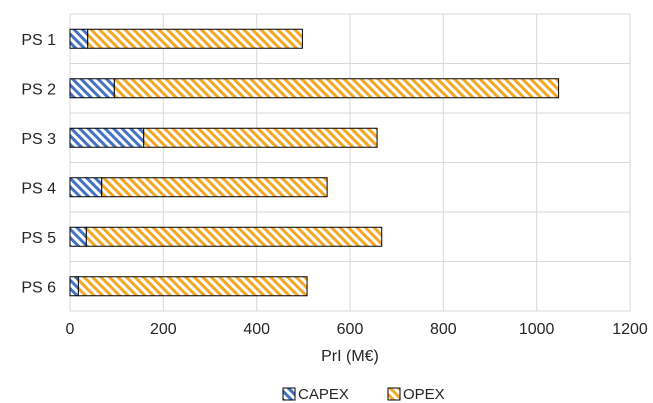 The height and width of the screenshot is (403, 653). What do you see at coordinates (38, 139) in the screenshot?
I see `y-tick-label: PS 3` at bounding box center [38, 139].